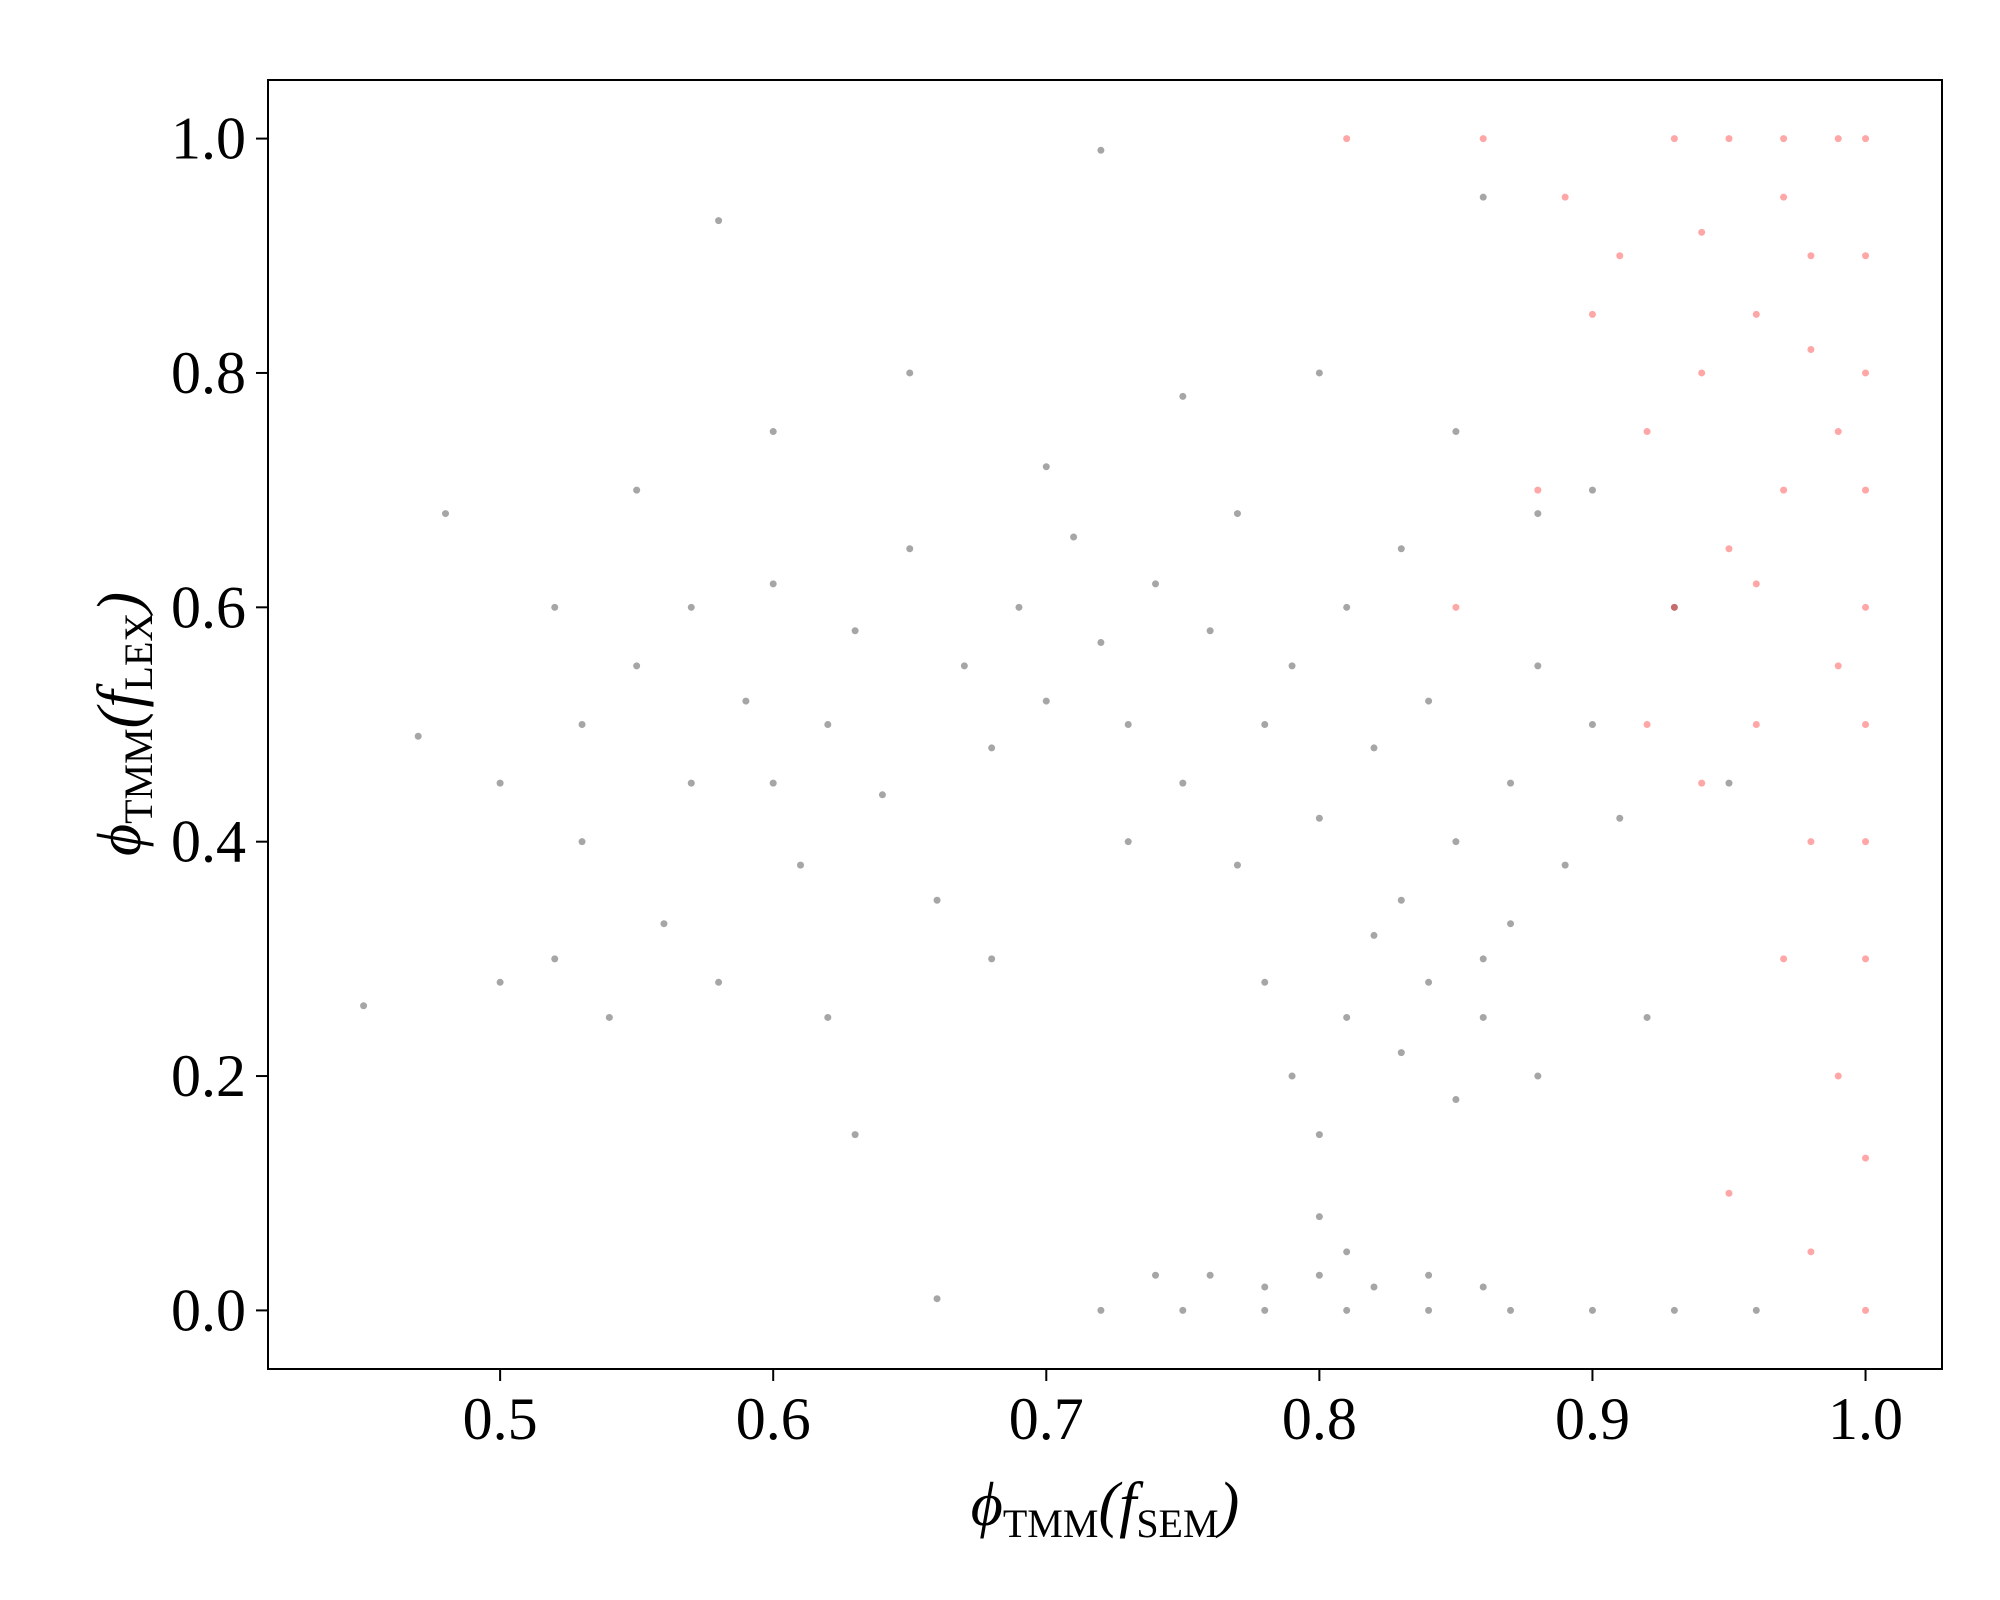 This screenshot has height=1600, width=2000. I want to click on y-tick-label: 0.2, so click(208, 1076).